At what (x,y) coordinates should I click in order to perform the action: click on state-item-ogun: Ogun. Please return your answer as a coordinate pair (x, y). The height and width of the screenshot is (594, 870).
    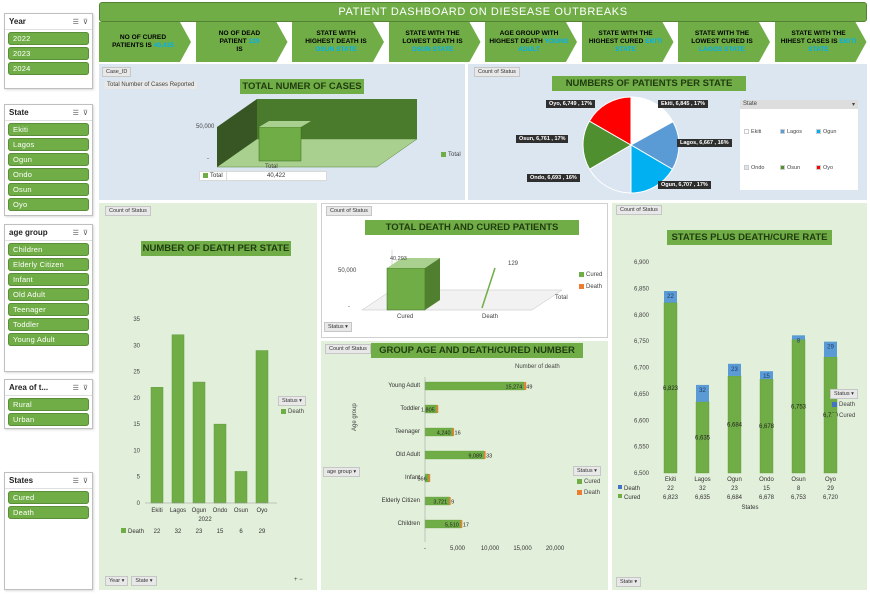
    Looking at the image, I should click on (48, 159).